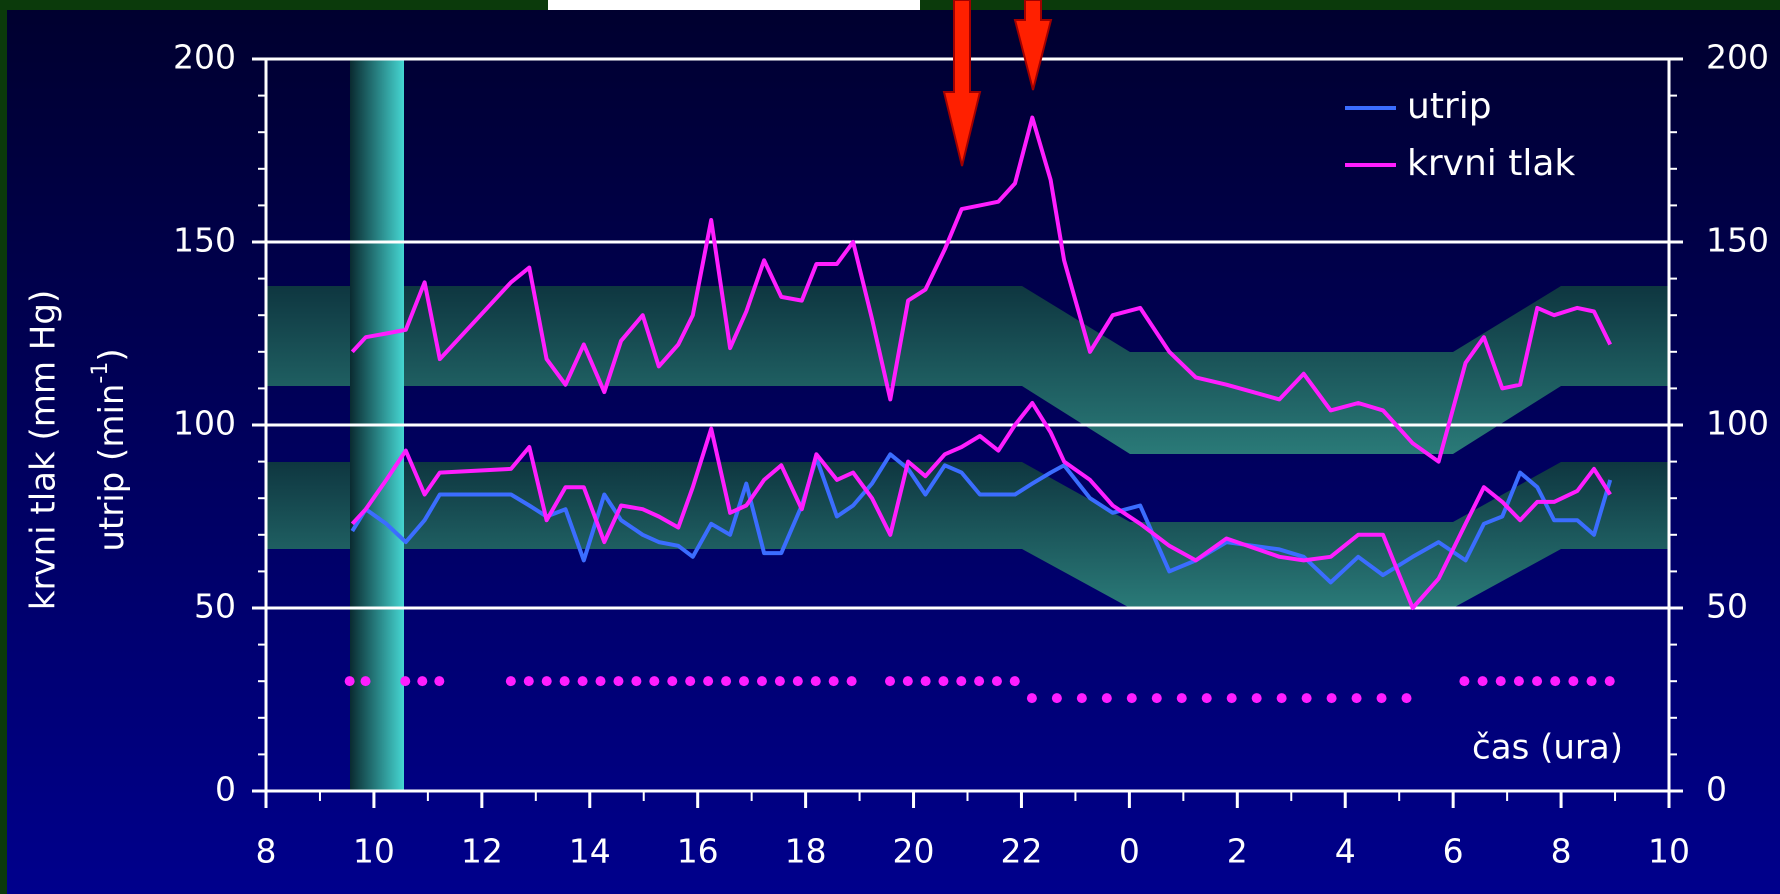 The image size is (1780, 894). I want to click on y-tick-label: 100, so click(204, 423).